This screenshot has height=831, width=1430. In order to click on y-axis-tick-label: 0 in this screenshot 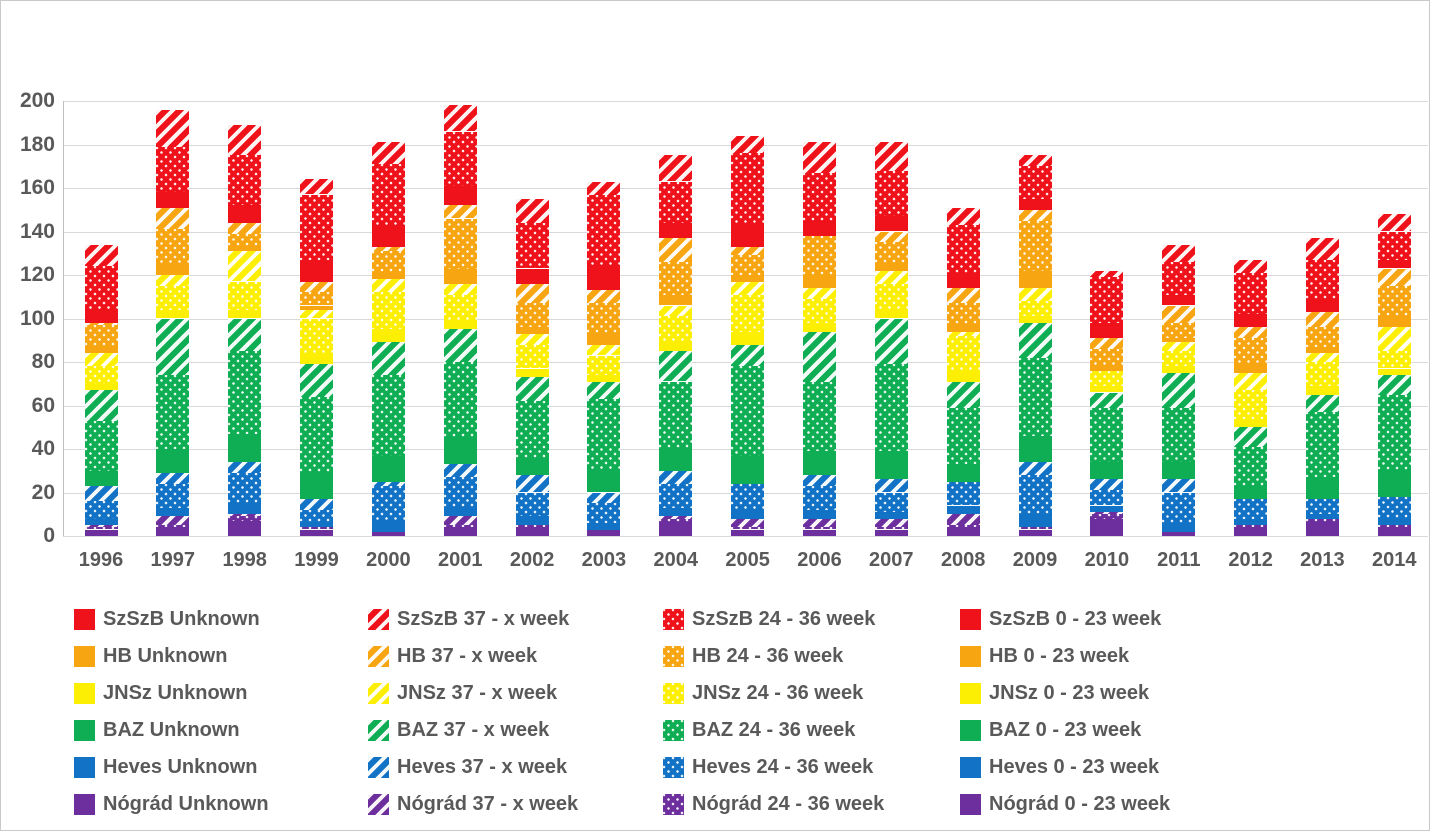, I will do `click(49, 535)`.